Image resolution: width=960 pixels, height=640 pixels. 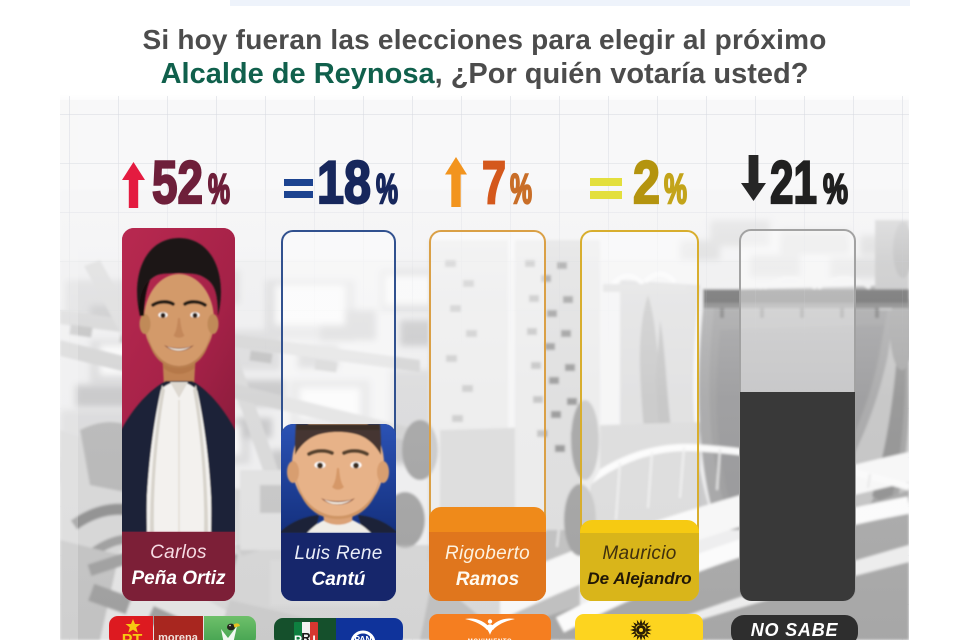 What do you see at coordinates (132, 636) in the screenshot?
I see `svg-text: PT` at bounding box center [132, 636].